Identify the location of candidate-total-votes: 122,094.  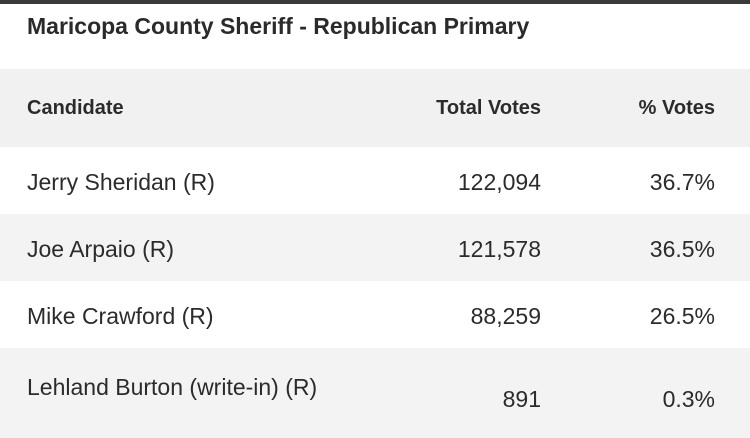
(499, 182).